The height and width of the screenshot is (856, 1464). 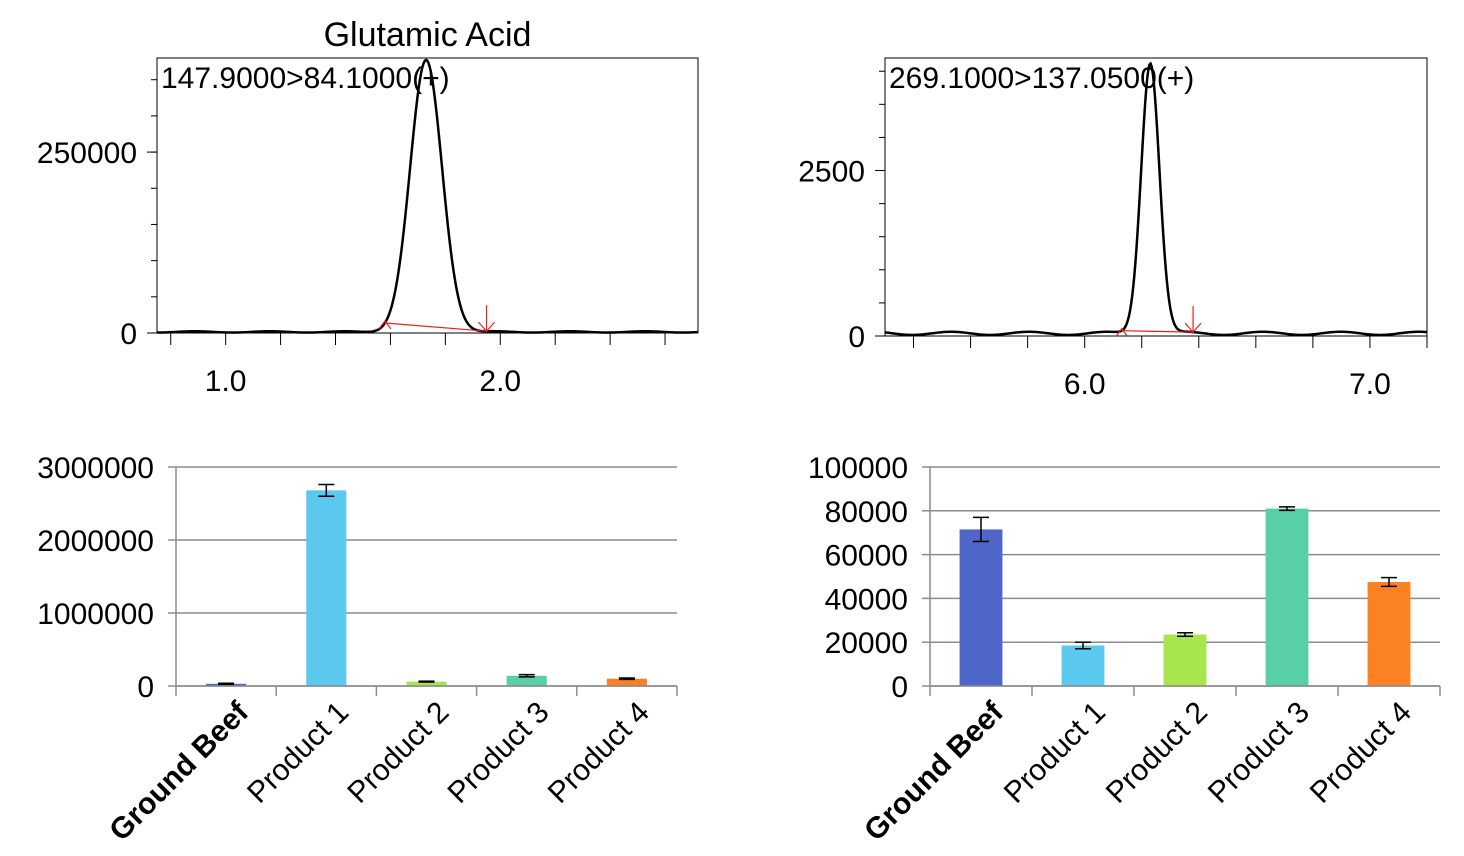 What do you see at coordinates (428, 35) in the screenshot?
I see `chart-title: Glutamic Acid` at bounding box center [428, 35].